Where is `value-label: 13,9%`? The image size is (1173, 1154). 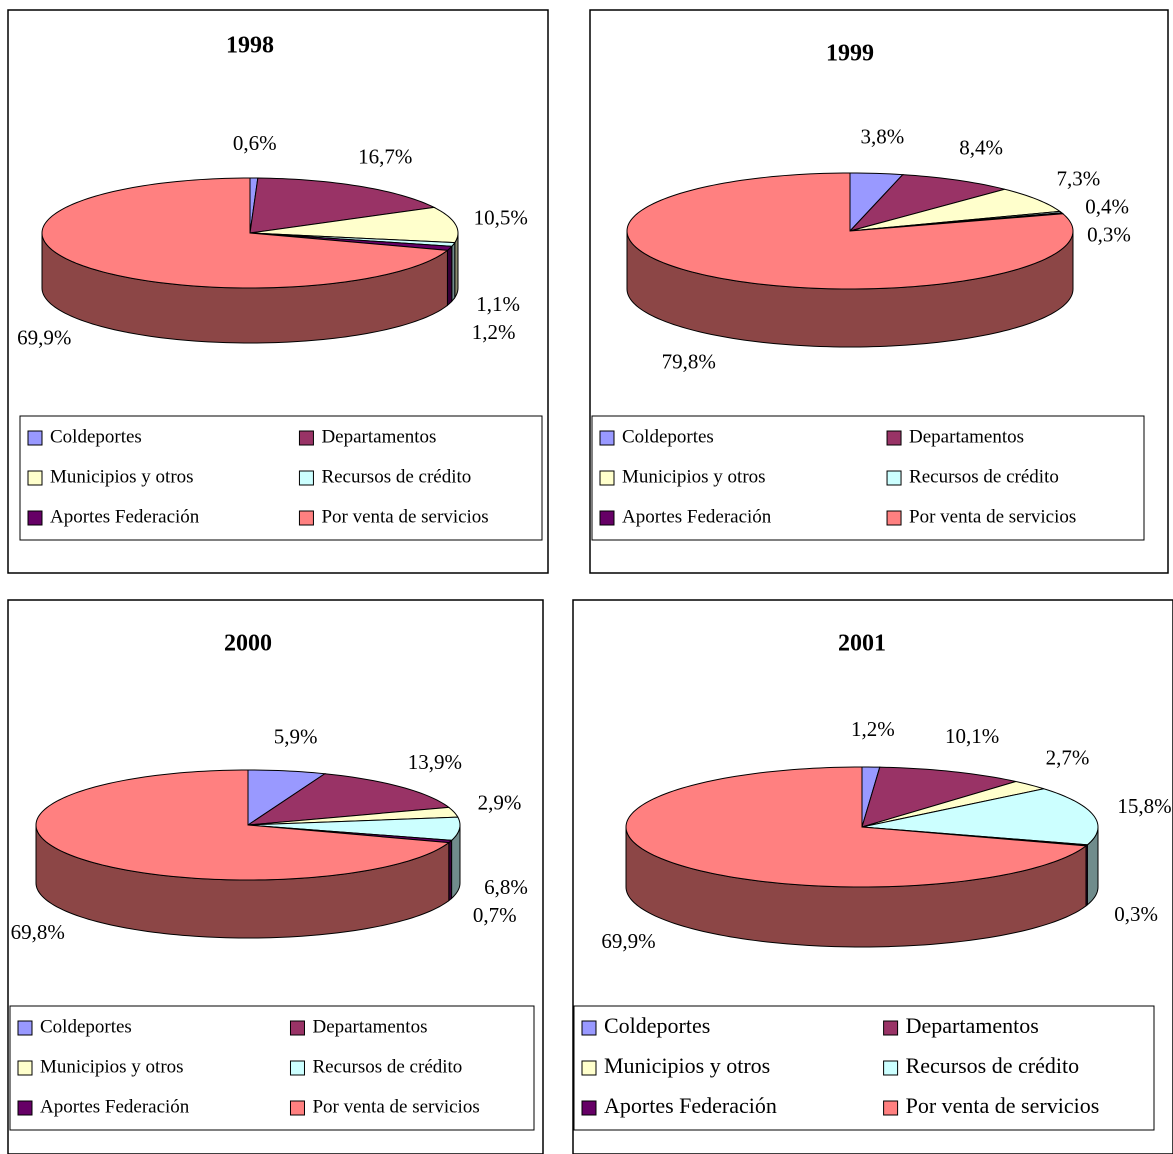 value-label: 13,9% is located at coordinates (435, 762).